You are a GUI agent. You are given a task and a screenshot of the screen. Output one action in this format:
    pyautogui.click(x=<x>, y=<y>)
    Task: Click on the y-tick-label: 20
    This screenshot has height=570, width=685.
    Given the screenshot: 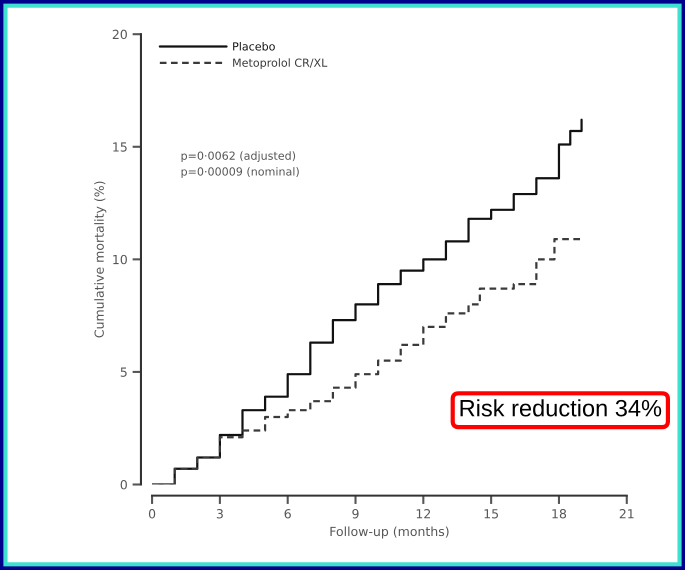 What is the action you would take?
    pyautogui.click(x=119, y=35)
    